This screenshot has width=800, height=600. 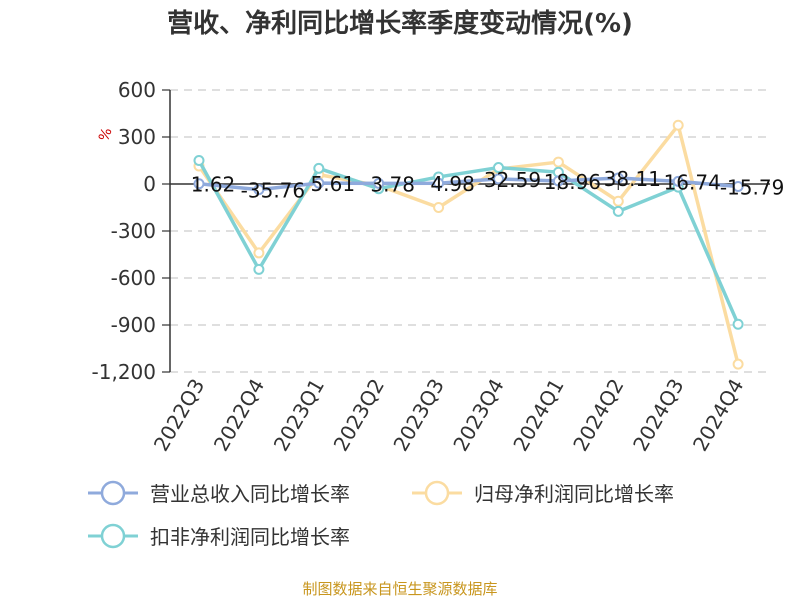 What do you see at coordinates (692, 182) in the screenshot?
I see `data-label: 16.74` at bounding box center [692, 182].